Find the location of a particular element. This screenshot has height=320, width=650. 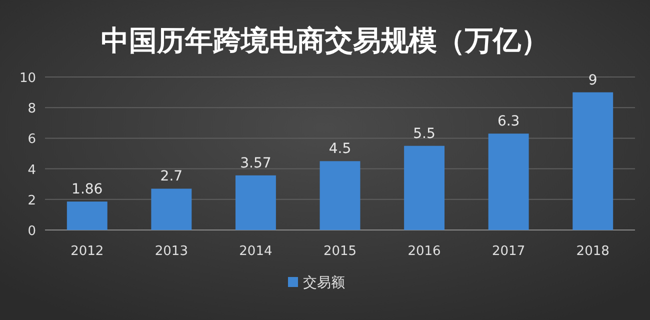

y-tick-label: 2 is located at coordinates (32, 200).